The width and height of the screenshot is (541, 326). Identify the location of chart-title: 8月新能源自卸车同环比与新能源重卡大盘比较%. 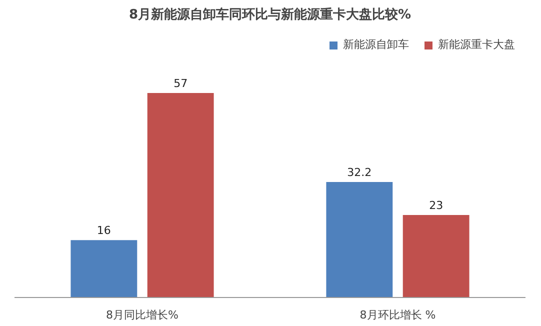
(270, 14).